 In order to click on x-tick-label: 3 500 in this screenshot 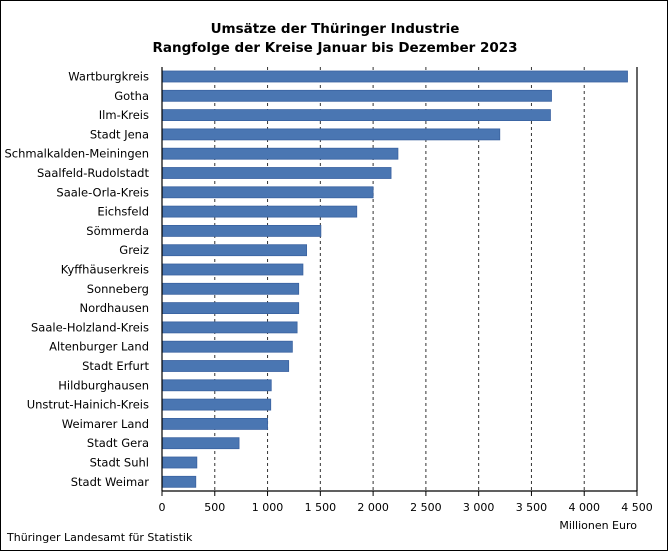, I will do `click(532, 507)`.